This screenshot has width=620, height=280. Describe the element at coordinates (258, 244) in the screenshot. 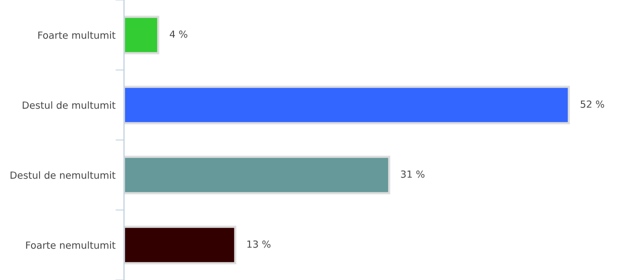

I see `data-label: 13 %` at that location.